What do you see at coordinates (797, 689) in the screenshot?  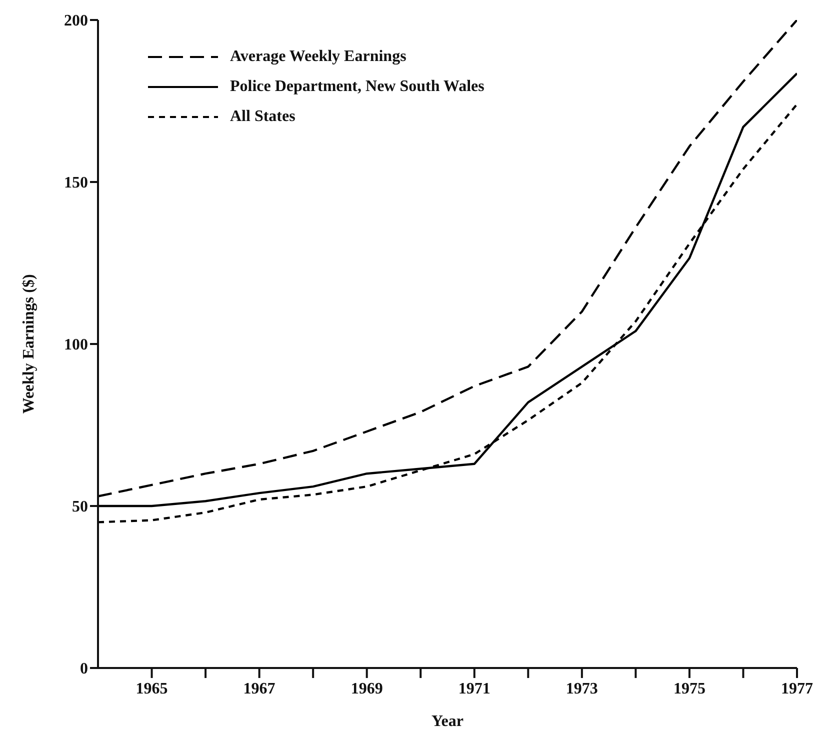 I see `x-tick-label: 1977` at bounding box center [797, 689].